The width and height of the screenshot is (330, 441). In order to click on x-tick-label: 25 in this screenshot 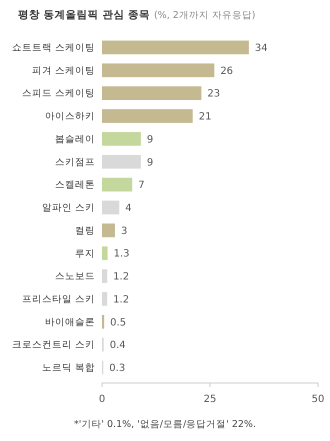, I will do `click(210, 399)`.